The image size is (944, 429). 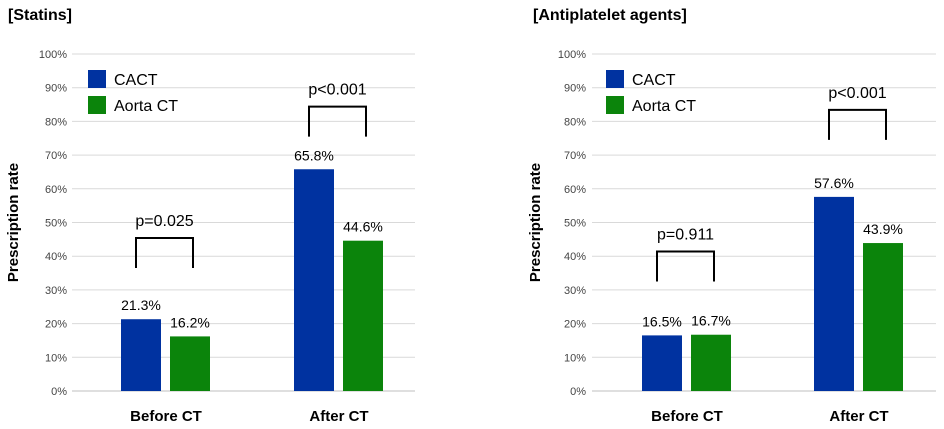 What do you see at coordinates (662, 321) in the screenshot?
I see `data-label: 16.5%` at bounding box center [662, 321].